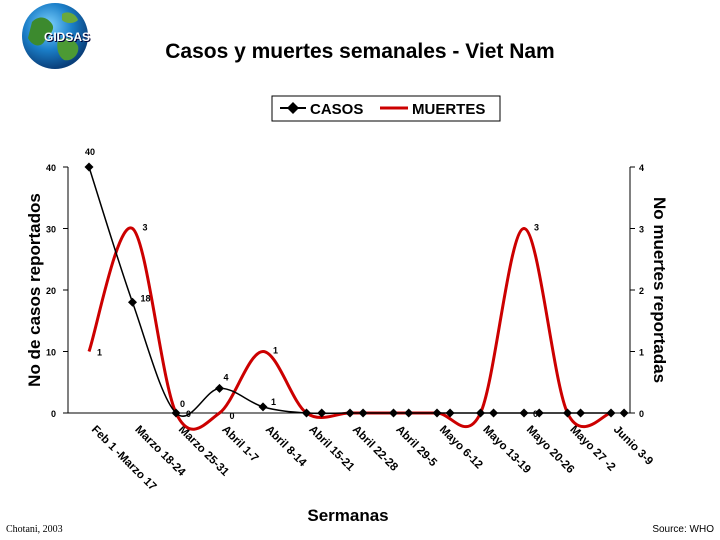 The width and height of the screenshot is (720, 540). Describe the element at coordinates (53, 414) in the screenshot. I see `y-tick-label: 0` at that location.